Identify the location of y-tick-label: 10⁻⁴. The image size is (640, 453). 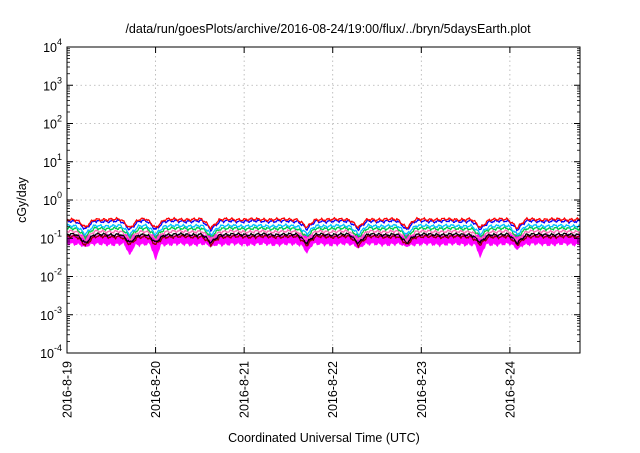
(51, 352).